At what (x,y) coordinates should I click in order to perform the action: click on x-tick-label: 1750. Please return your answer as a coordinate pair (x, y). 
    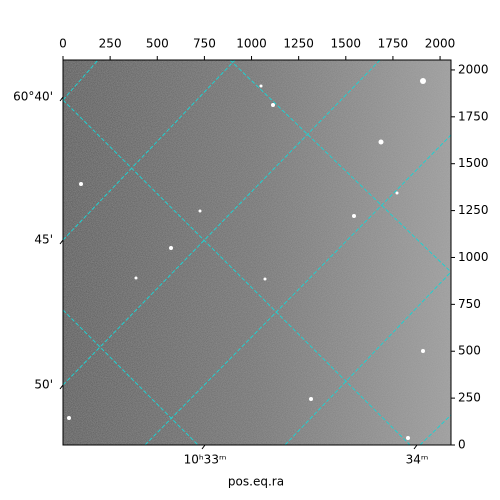
    Looking at the image, I should click on (393, 44).